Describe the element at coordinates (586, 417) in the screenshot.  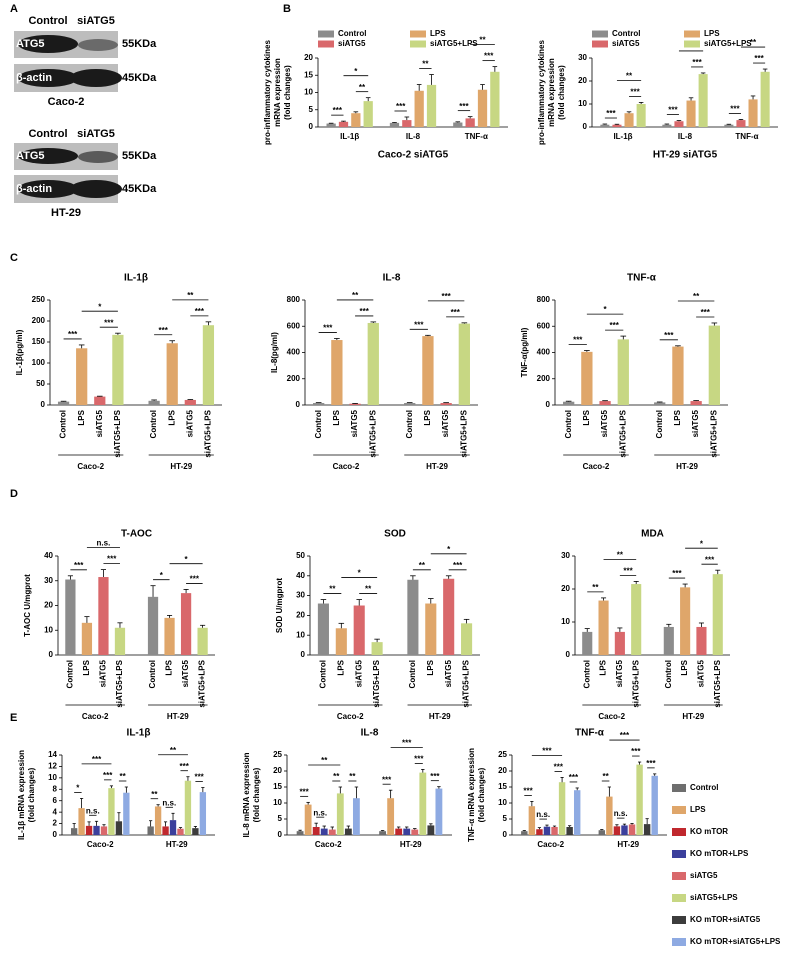
I see `x-tick-label: LPS` at that location.